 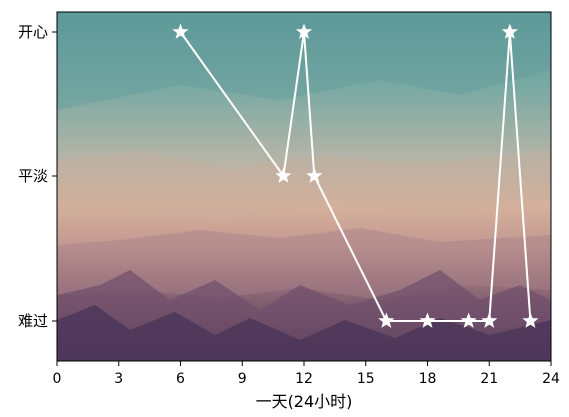 I want to click on x-tick-label: 12, so click(x=304, y=379).